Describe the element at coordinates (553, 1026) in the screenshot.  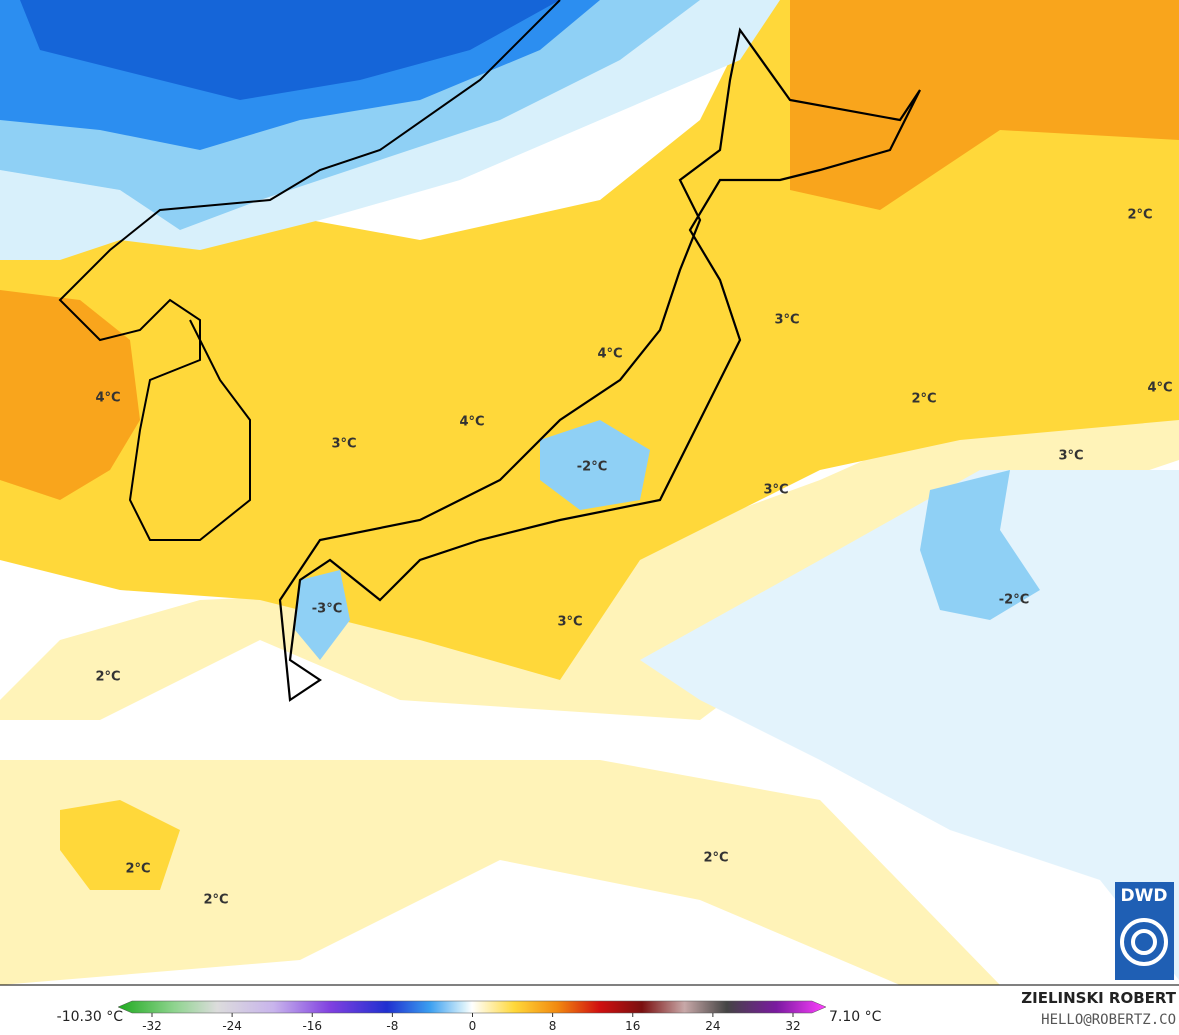
I see `colorbar-tick-label: 8` at that location.